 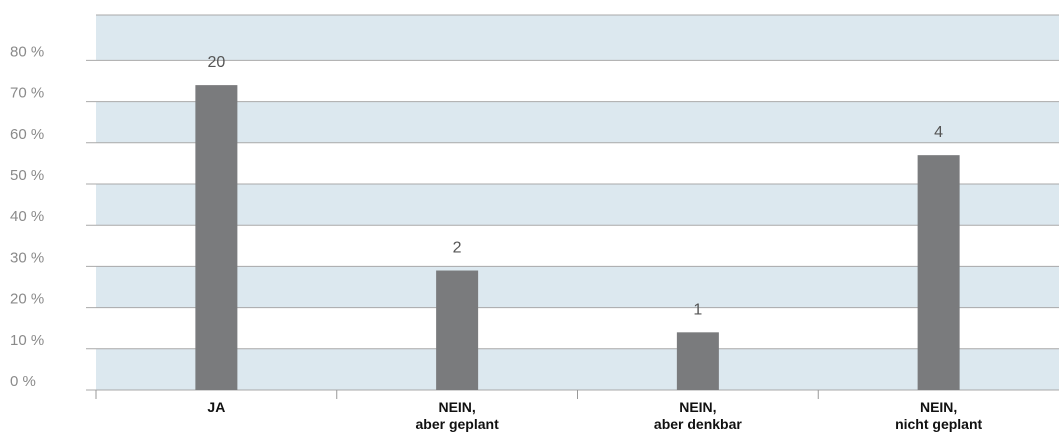 What do you see at coordinates (457, 394) in the screenshot?
I see `x-axis` at bounding box center [457, 394].